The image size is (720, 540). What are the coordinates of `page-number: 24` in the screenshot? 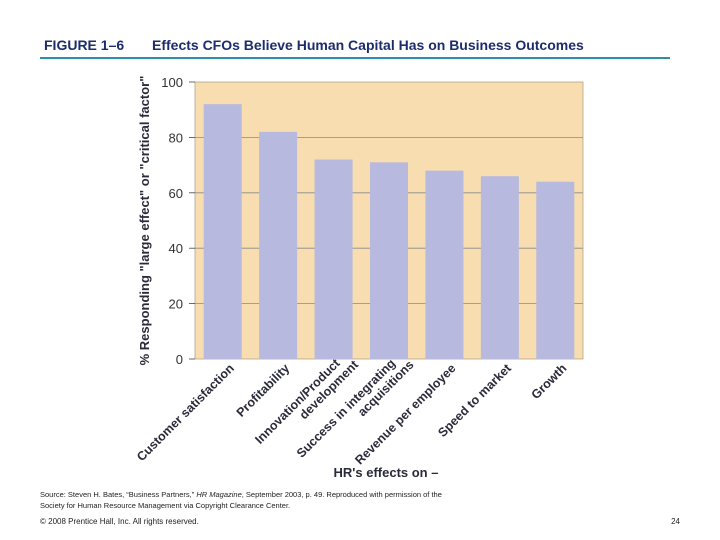 It's located at (675, 521).